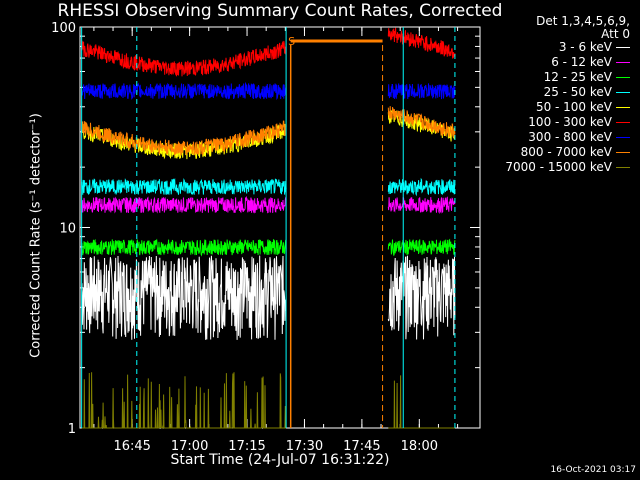  What do you see at coordinates (577, 77) in the screenshot?
I see `legend-label: 12 - 25 keV` at bounding box center [577, 77].